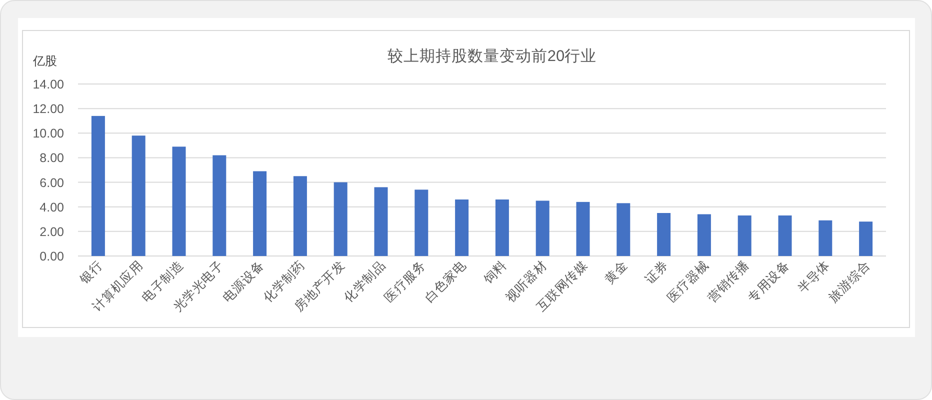 This screenshot has height=400, width=932. Describe the element at coordinates (45, 61) in the screenshot. I see `ylabel: 亿股` at that location.